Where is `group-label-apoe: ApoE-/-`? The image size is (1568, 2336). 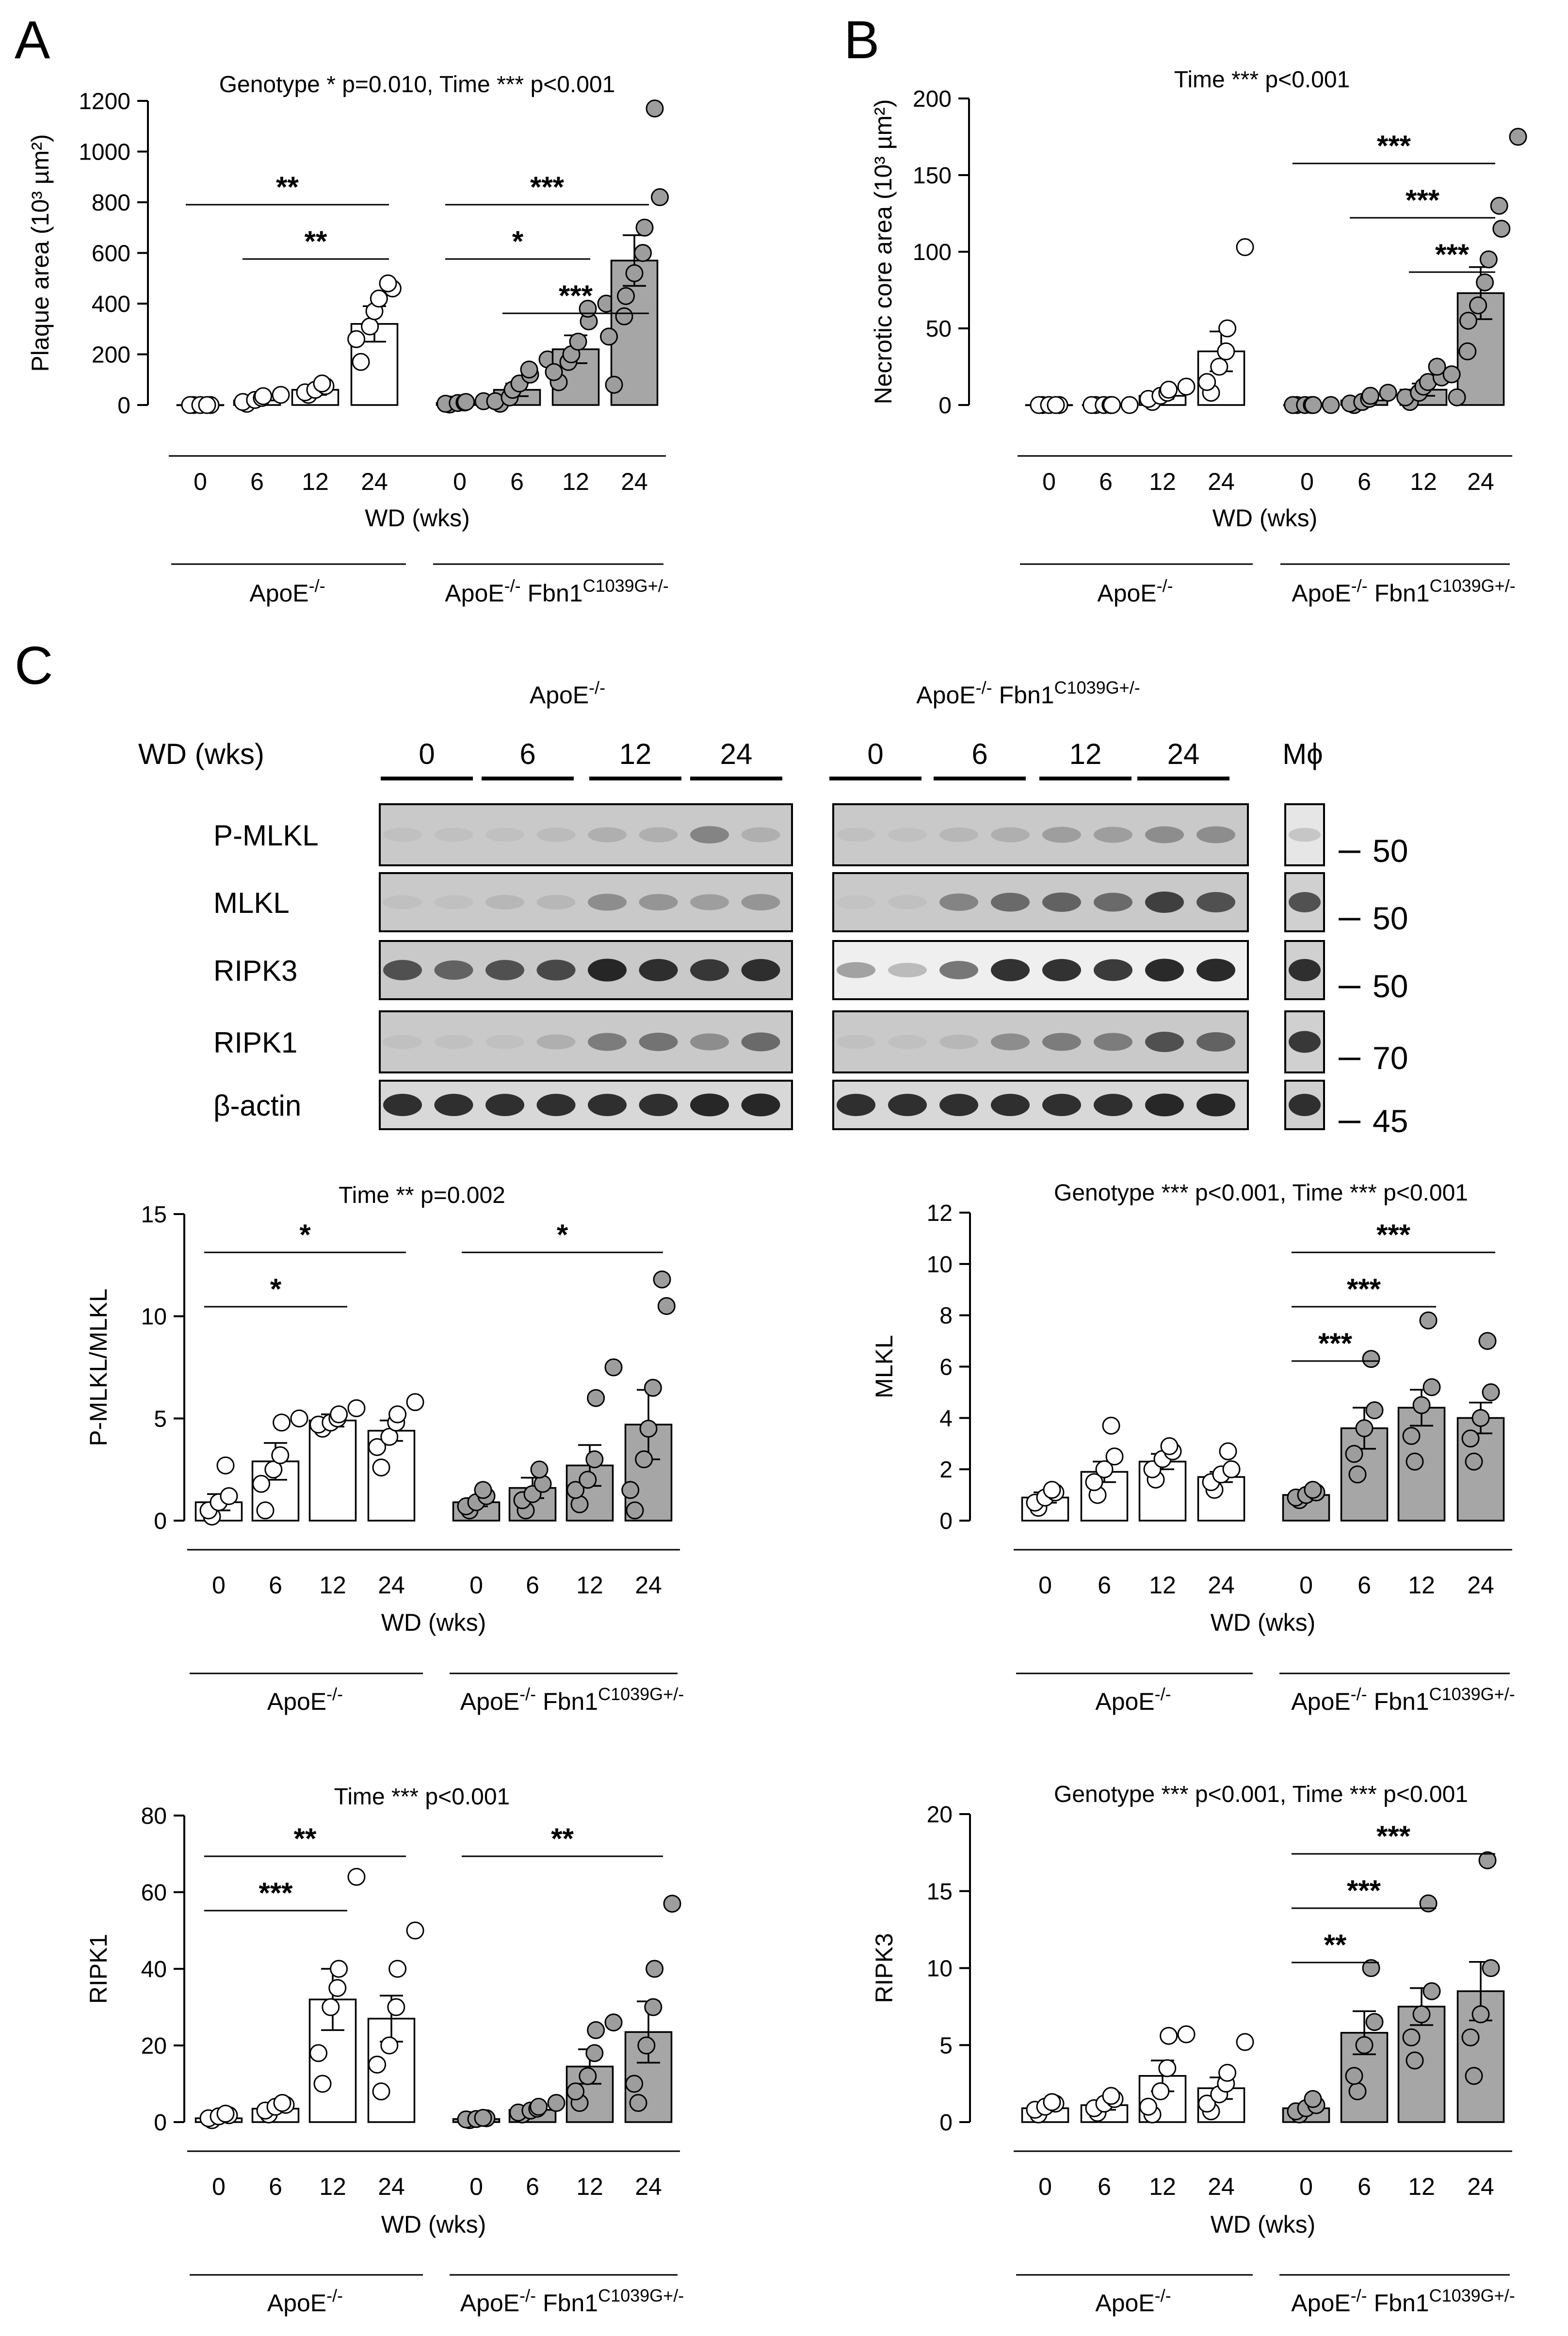 group-label-apoe: ApoE-/- is located at coordinates (1133, 1700).